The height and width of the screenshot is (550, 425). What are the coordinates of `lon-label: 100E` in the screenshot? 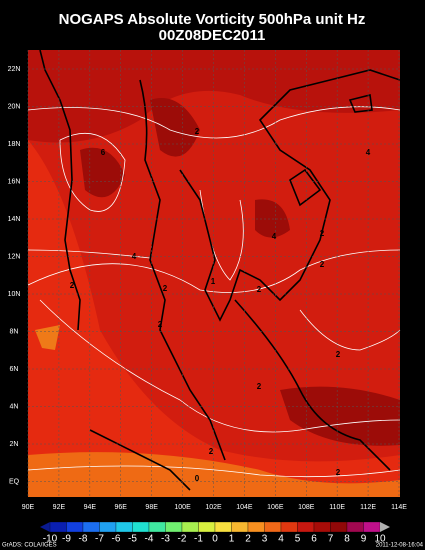 It's located at (182, 507).